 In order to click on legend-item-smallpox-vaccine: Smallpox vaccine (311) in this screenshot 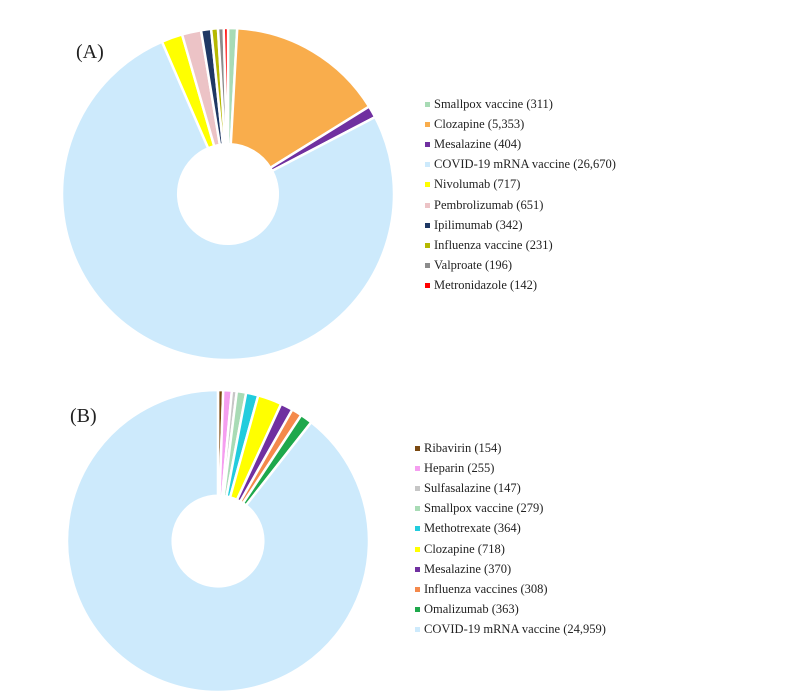, I will do `click(520, 104)`.